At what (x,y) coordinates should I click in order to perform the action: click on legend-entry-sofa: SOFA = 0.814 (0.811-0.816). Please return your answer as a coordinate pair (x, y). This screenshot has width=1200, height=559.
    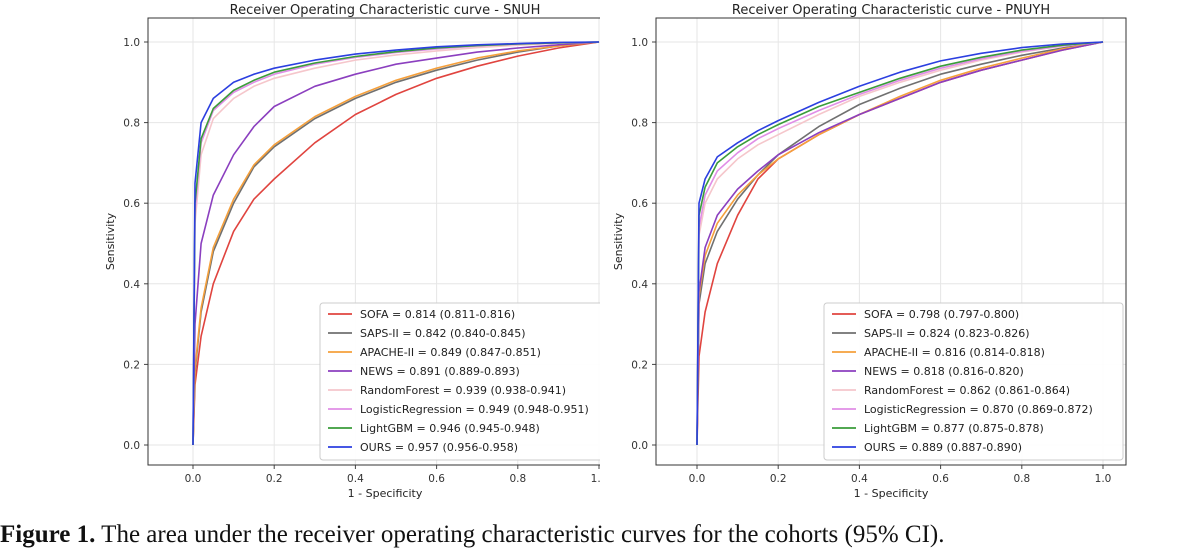
    Looking at the image, I should click on (437, 314).